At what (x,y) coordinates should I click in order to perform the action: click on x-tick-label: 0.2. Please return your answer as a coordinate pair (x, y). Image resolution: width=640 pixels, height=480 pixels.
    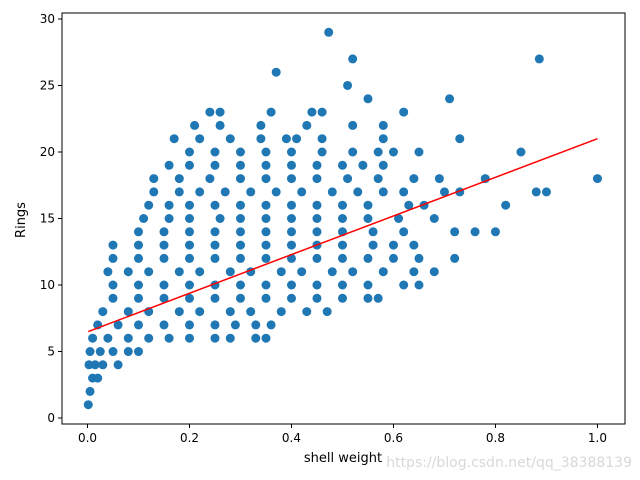
    Looking at the image, I should click on (189, 438).